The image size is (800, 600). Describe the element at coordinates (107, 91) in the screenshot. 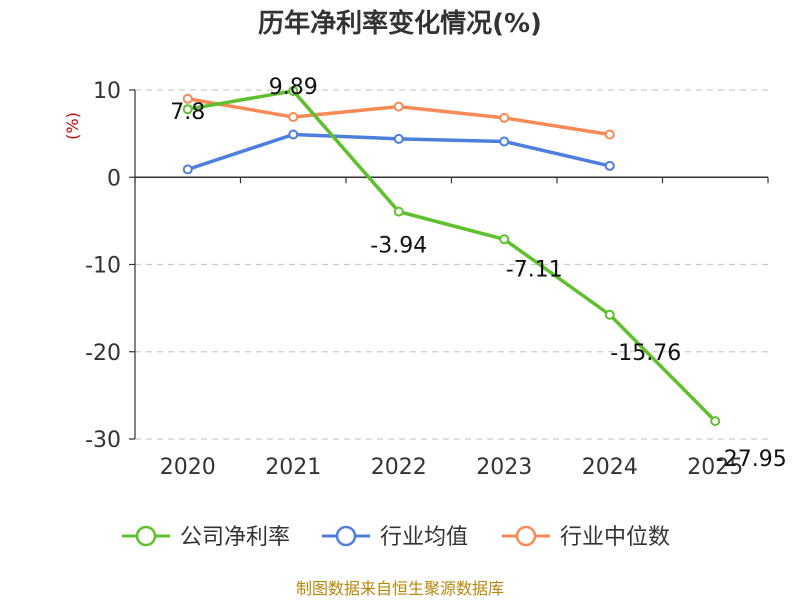

I see `y-tick-label: 10` at that location.